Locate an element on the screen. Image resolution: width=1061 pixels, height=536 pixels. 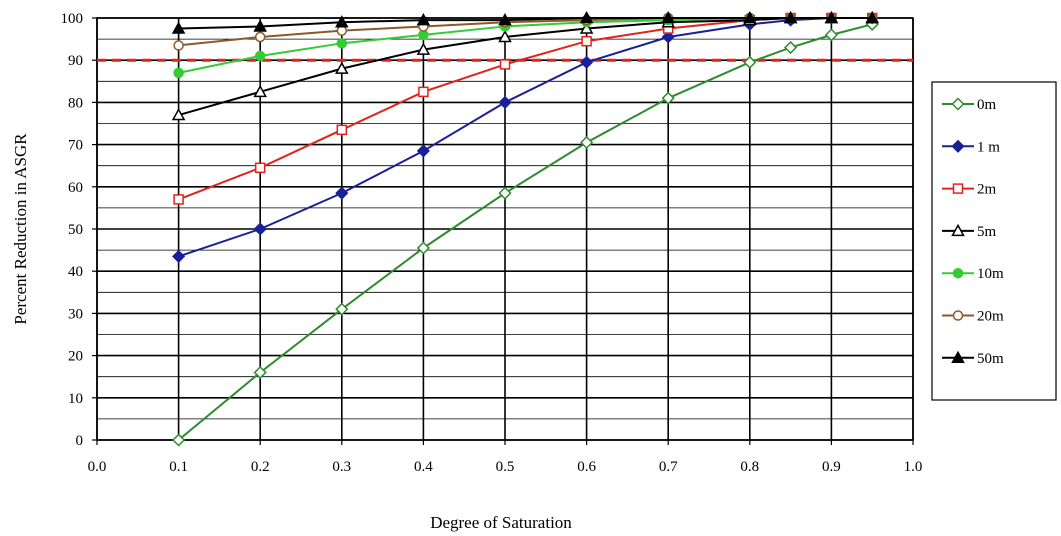
legend-label: 2m is located at coordinates (987, 190).